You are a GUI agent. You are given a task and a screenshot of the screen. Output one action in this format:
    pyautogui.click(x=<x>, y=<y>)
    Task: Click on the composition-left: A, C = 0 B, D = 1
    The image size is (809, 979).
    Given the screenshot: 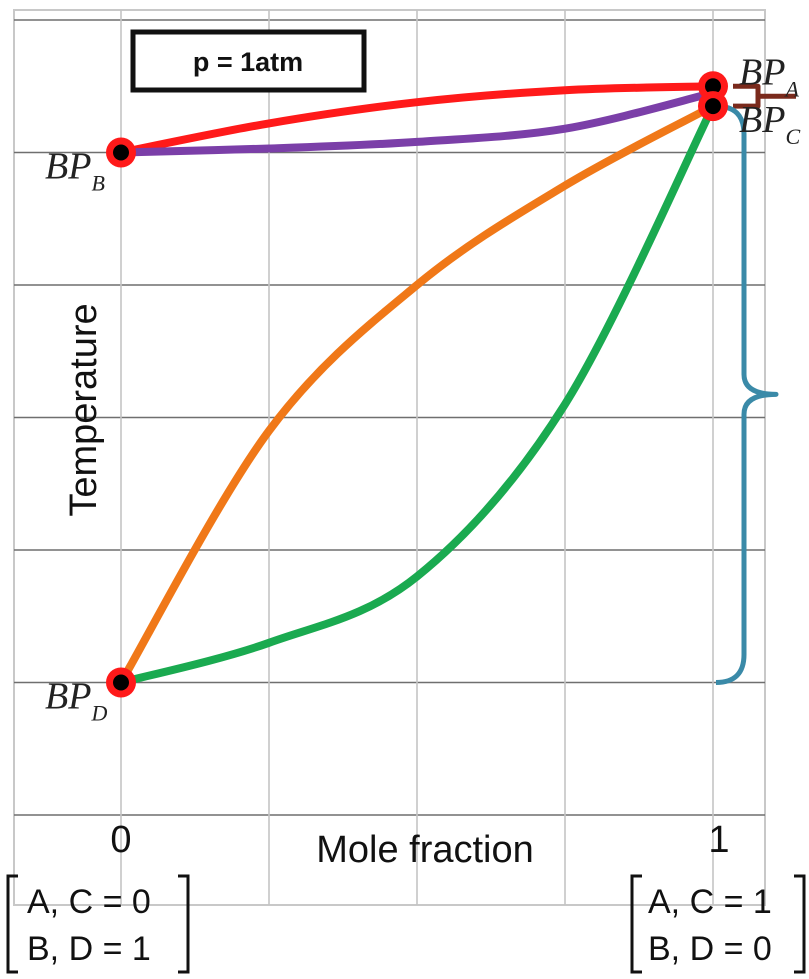 What is the action you would take?
    pyautogui.click(x=98, y=924)
    